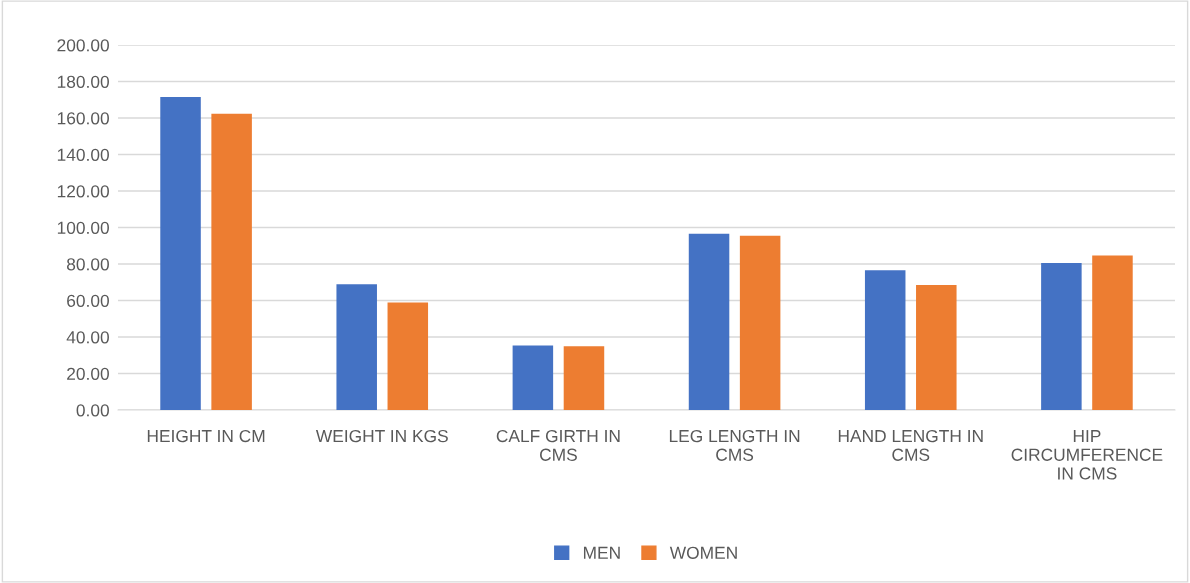  What do you see at coordinates (734, 445) in the screenshot?
I see `x-tick-label: LEG LENGTH IN CMS` at bounding box center [734, 445].